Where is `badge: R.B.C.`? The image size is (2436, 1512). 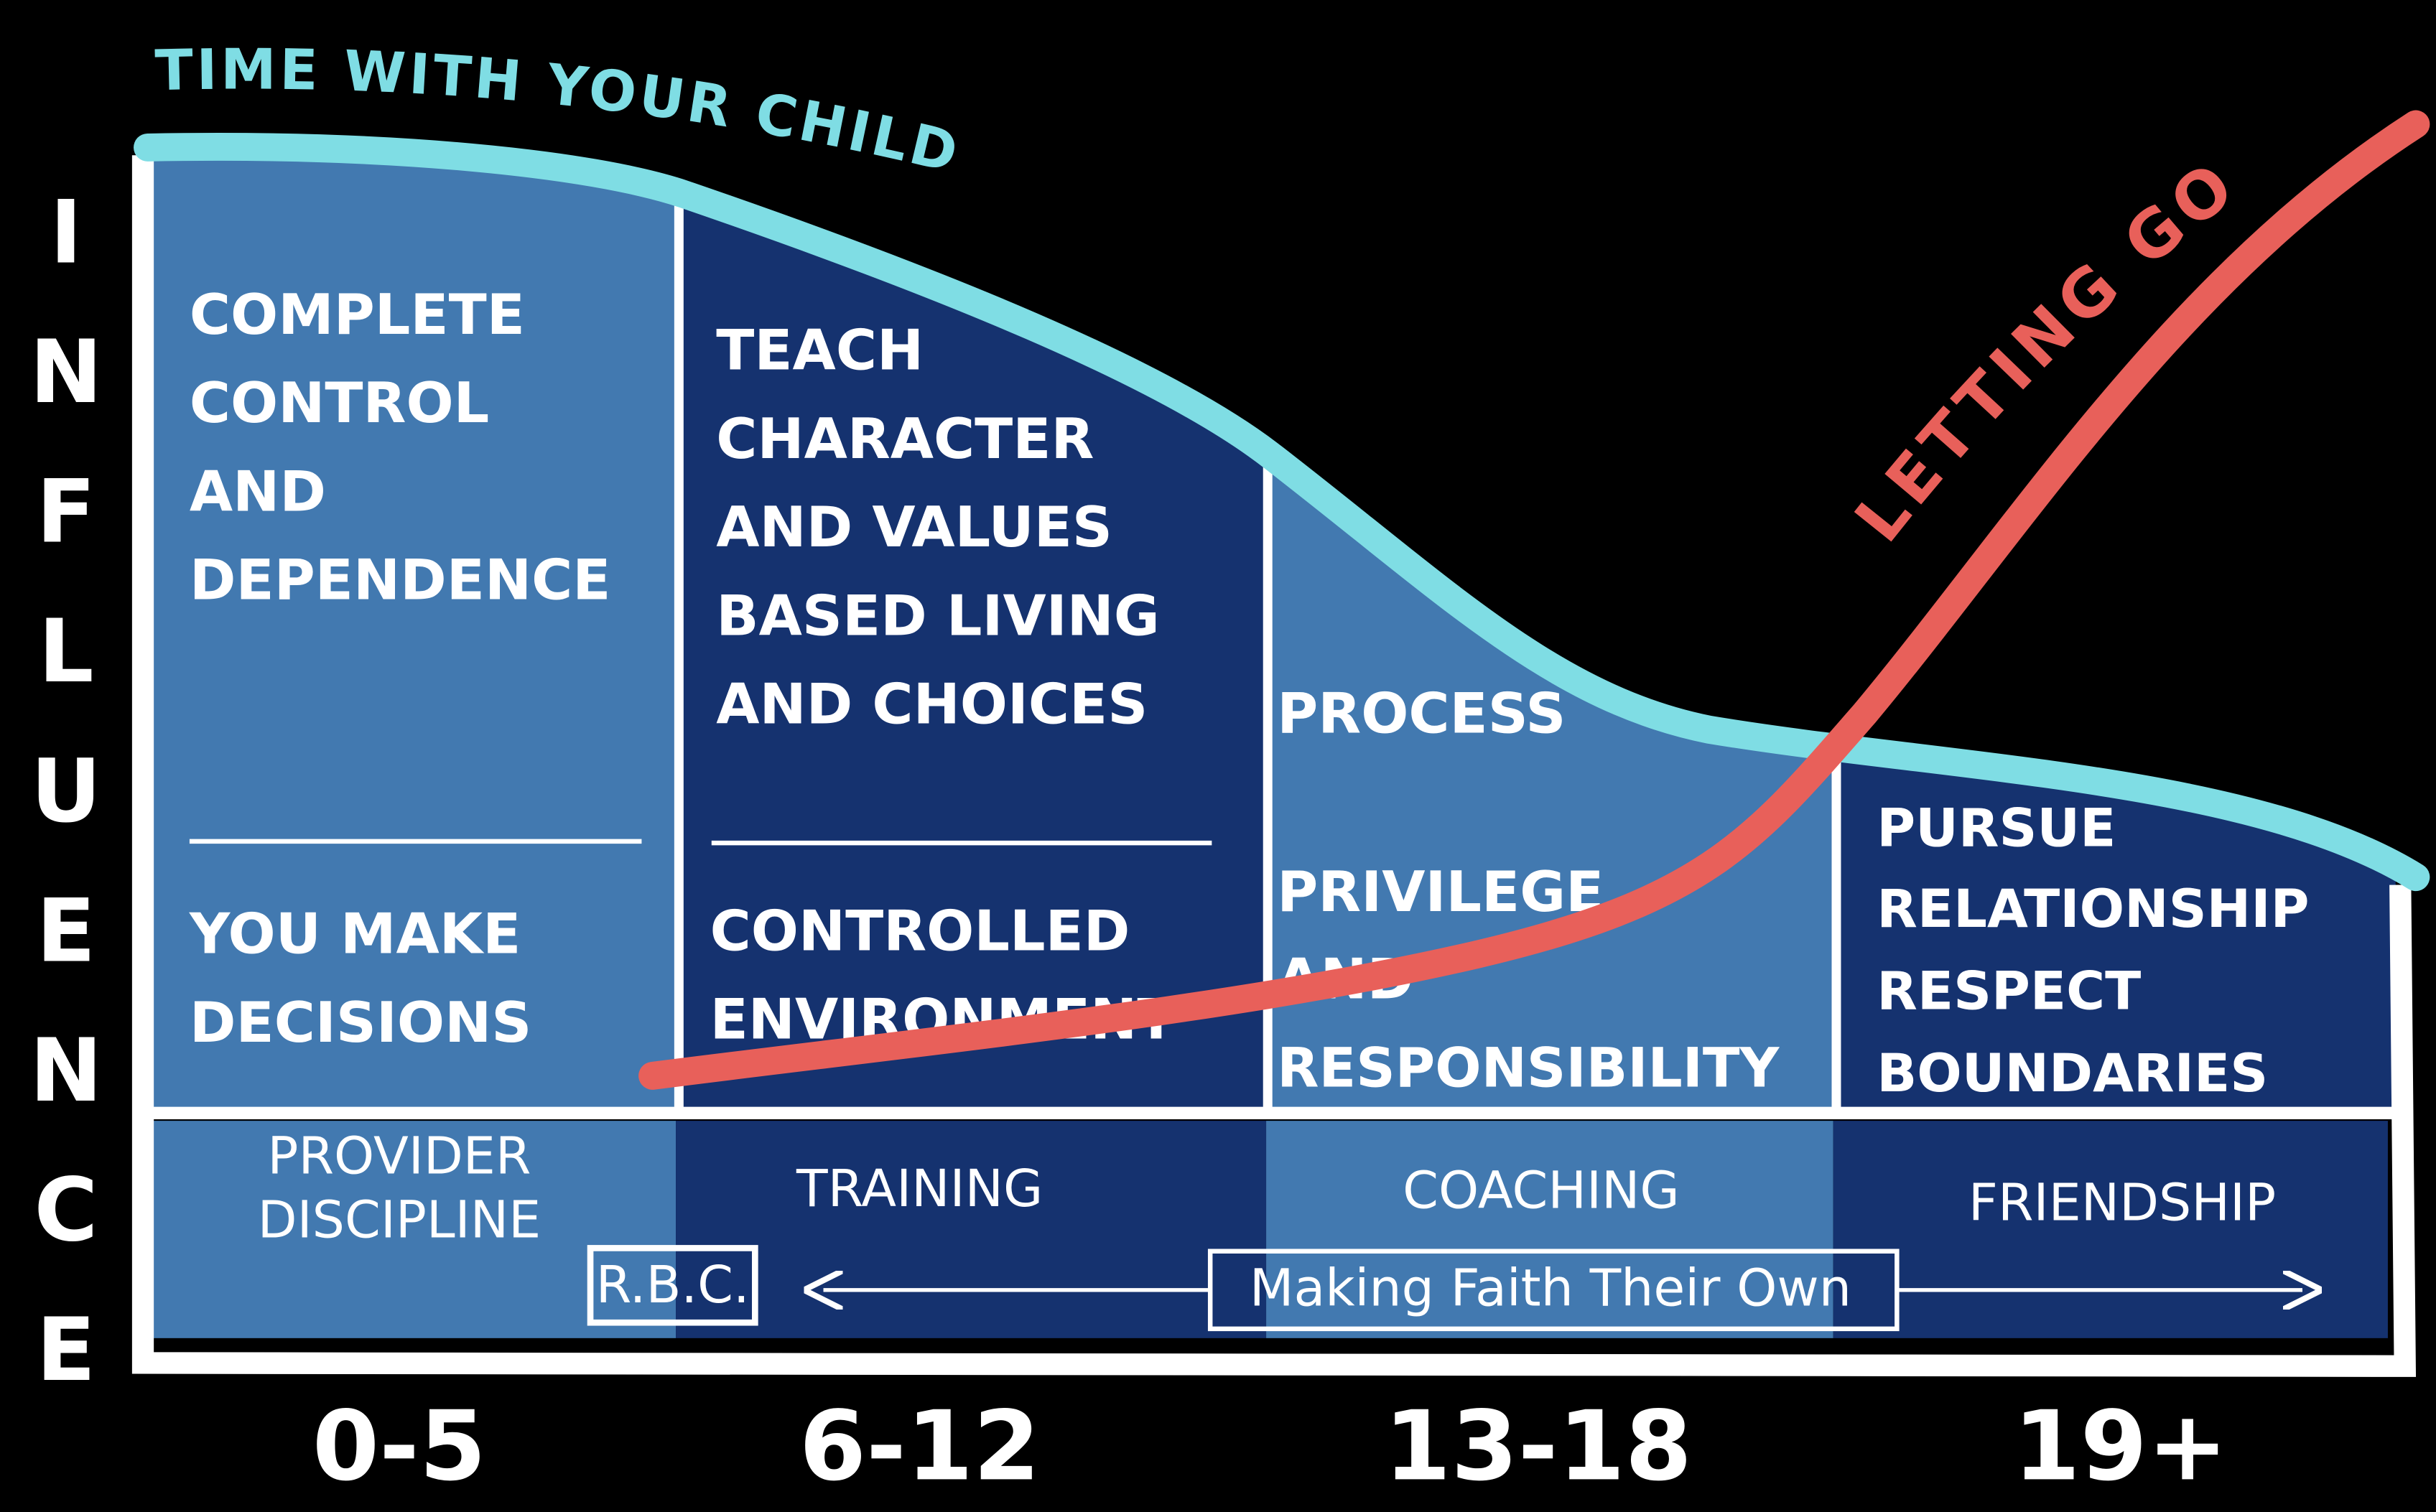 badge: R.B.C. is located at coordinates (673, 1285).